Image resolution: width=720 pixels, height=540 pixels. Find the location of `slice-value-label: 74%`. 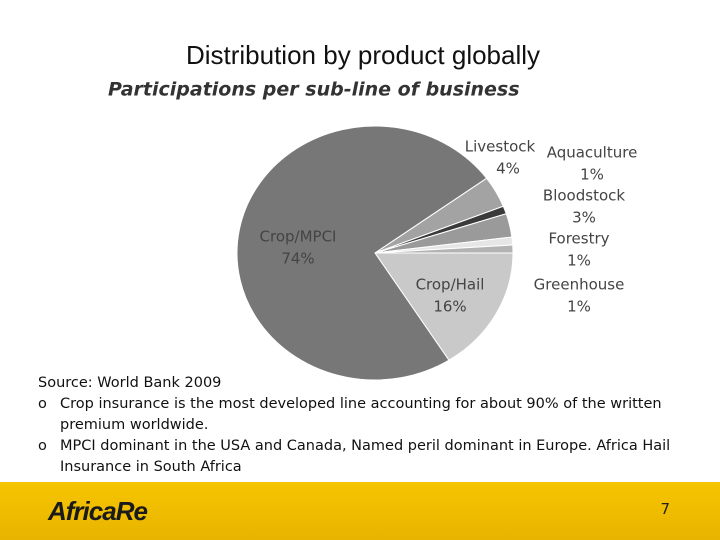

slice-value-label: 74% is located at coordinates (297, 259).